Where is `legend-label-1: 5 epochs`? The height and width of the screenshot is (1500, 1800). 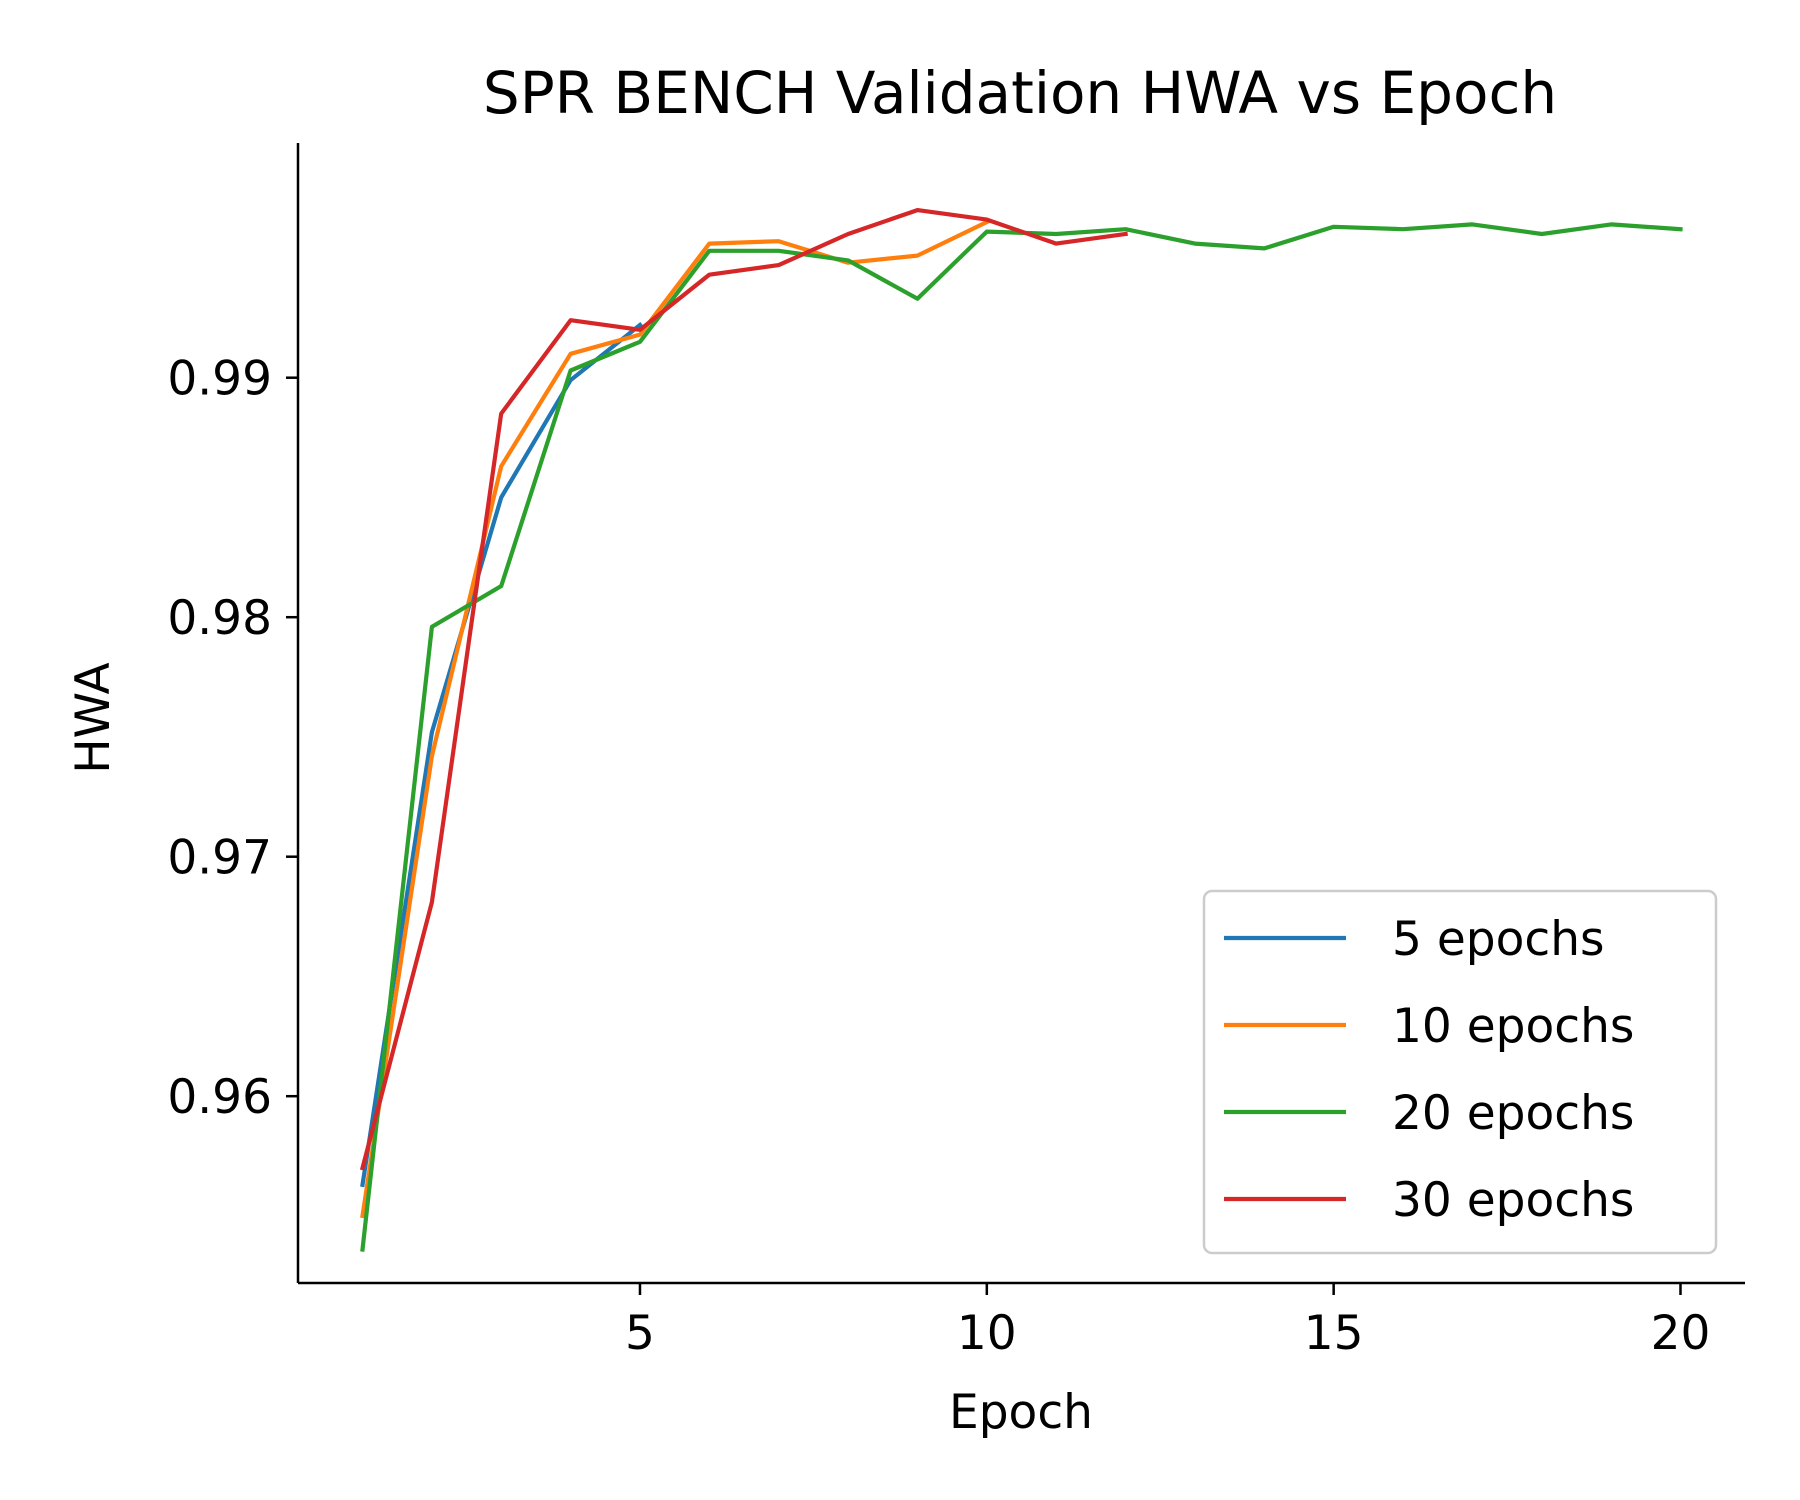
legend-label-1: 5 epochs is located at coordinates (1498, 939).